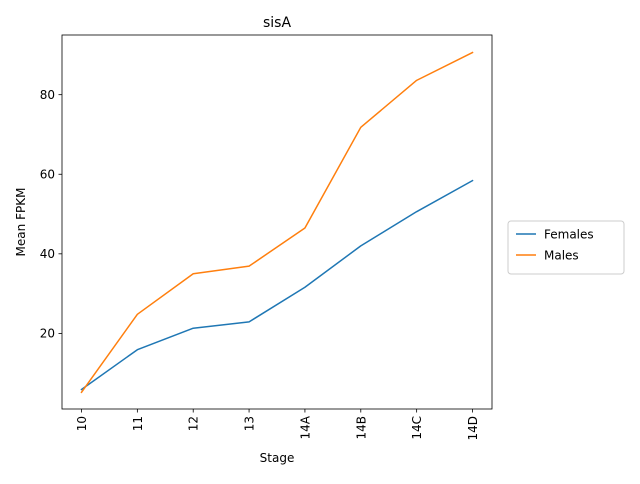 The height and width of the screenshot is (484, 640). I want to click on x-tick-label: 13, so click(250, 423).